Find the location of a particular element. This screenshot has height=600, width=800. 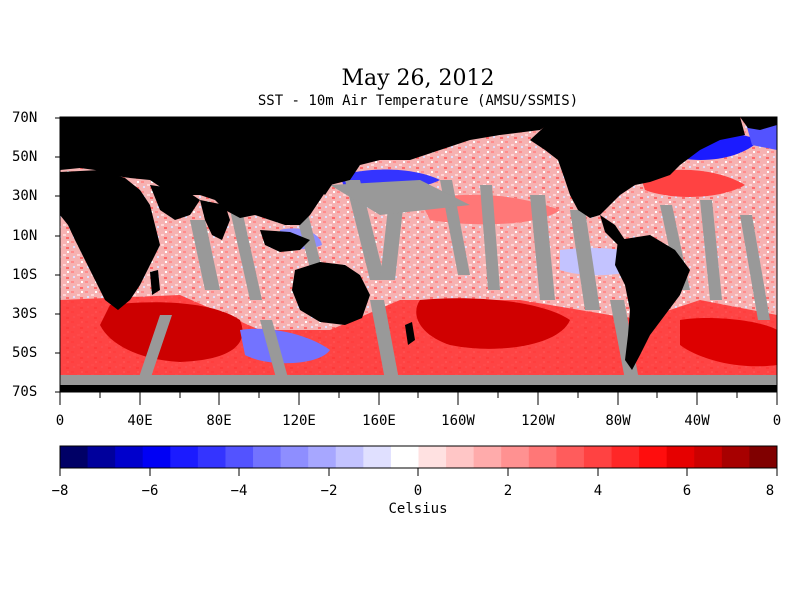

india-land is located at coordinates (215, 220).